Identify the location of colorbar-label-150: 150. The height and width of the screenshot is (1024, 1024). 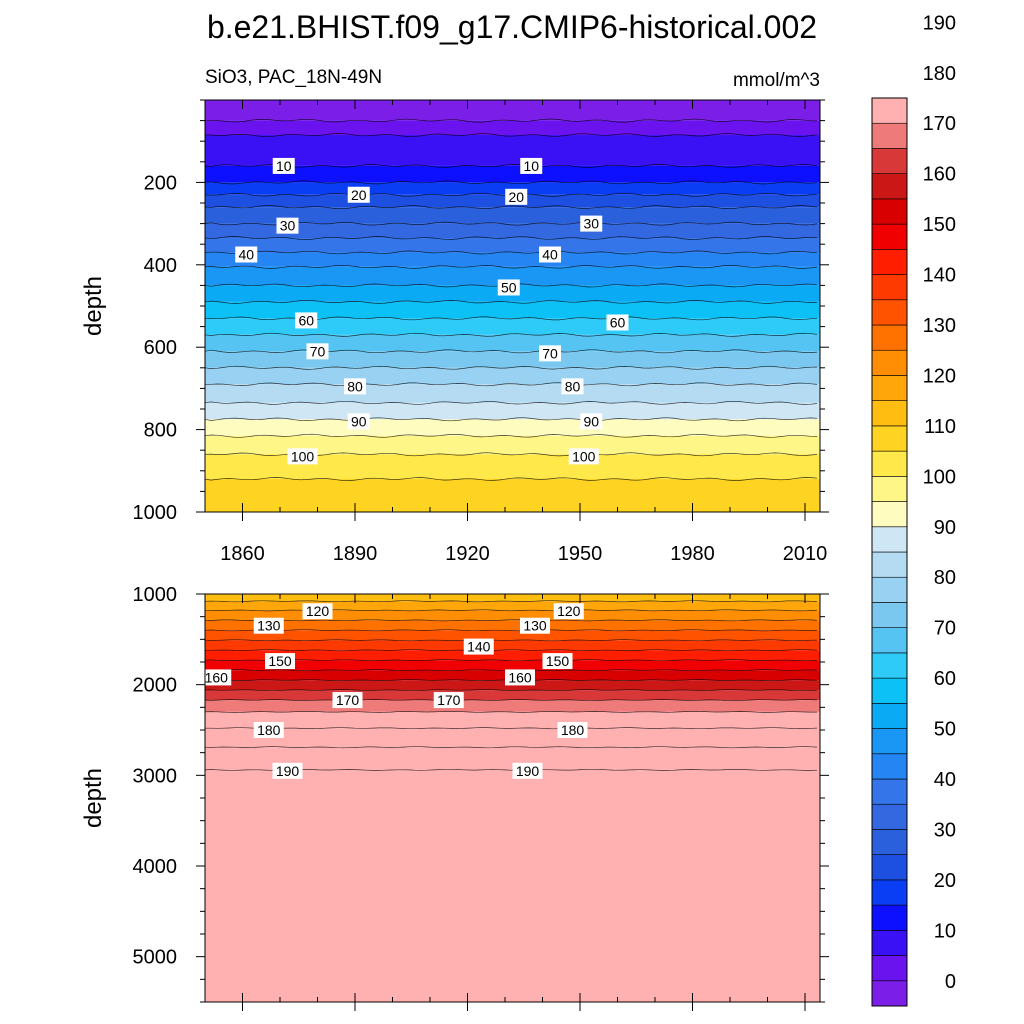
(939, 225).